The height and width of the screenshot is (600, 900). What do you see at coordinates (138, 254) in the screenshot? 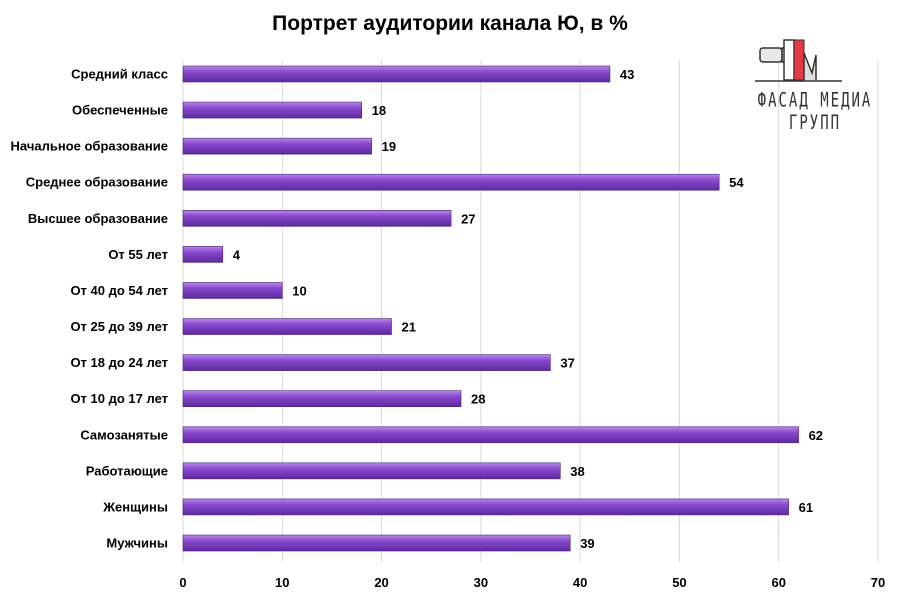
I see `category-label: От 55 лет` at bounding box center [138, 254].